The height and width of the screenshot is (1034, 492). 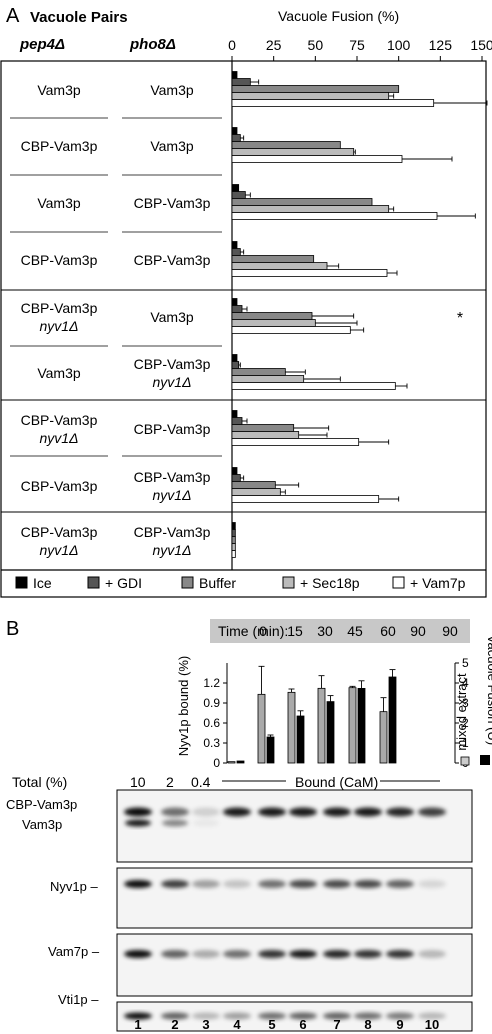 What do you see at coordinates (368, 884) in the screenshot?
I see `blot1-band-lane8` at bounding box center [368, 884].